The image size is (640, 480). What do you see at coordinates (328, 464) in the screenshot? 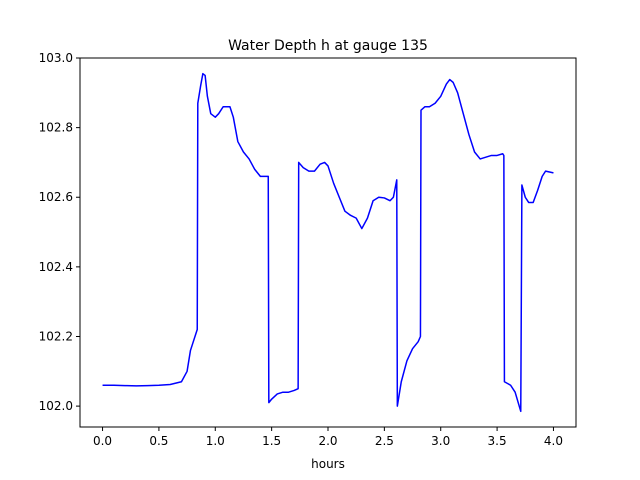
I see `x-axis-label: hours` at bounding box center [328, 464].